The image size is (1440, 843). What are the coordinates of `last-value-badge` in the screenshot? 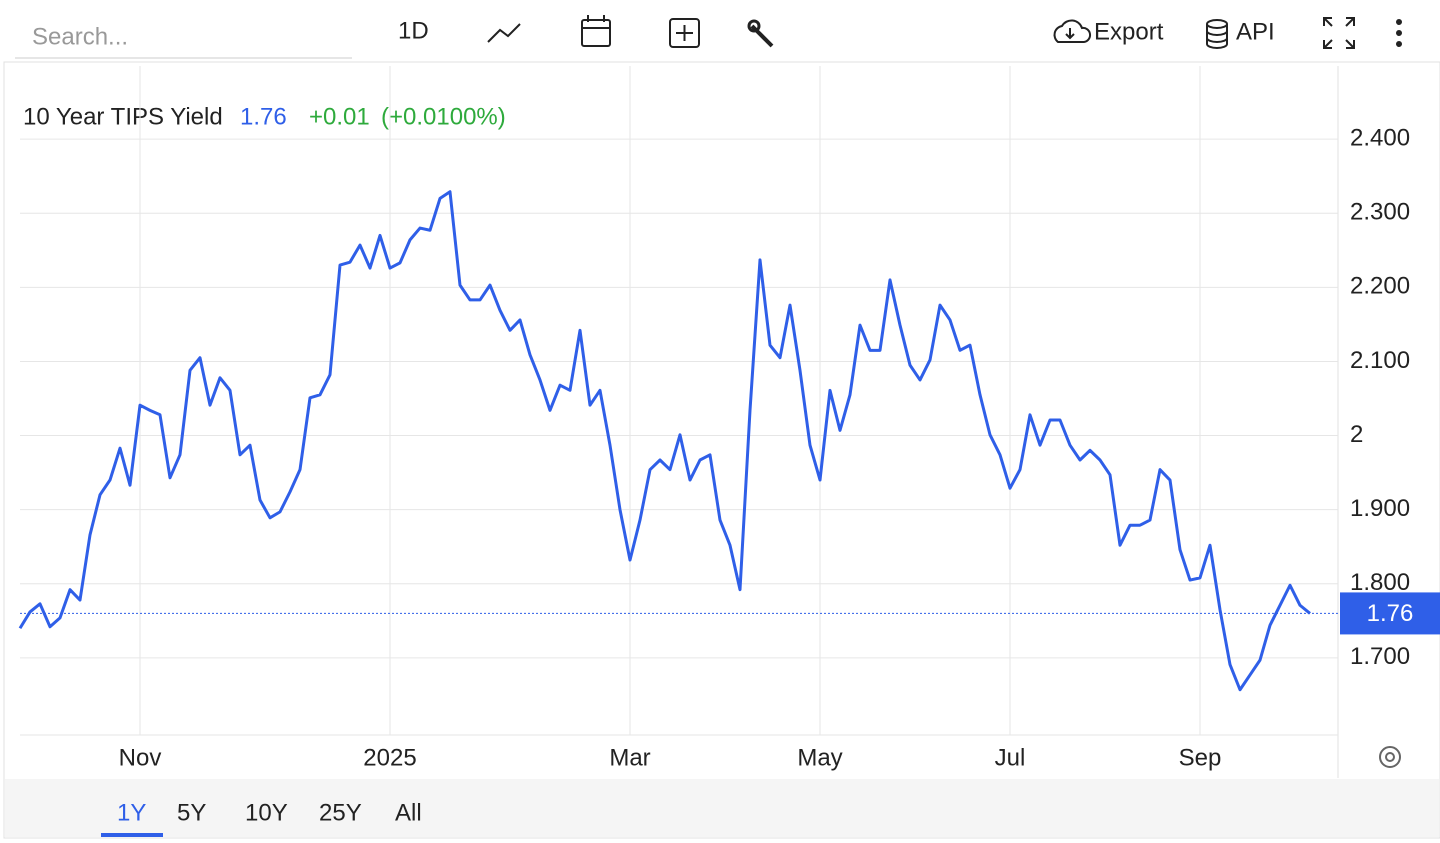 It's located at (1390, 613).